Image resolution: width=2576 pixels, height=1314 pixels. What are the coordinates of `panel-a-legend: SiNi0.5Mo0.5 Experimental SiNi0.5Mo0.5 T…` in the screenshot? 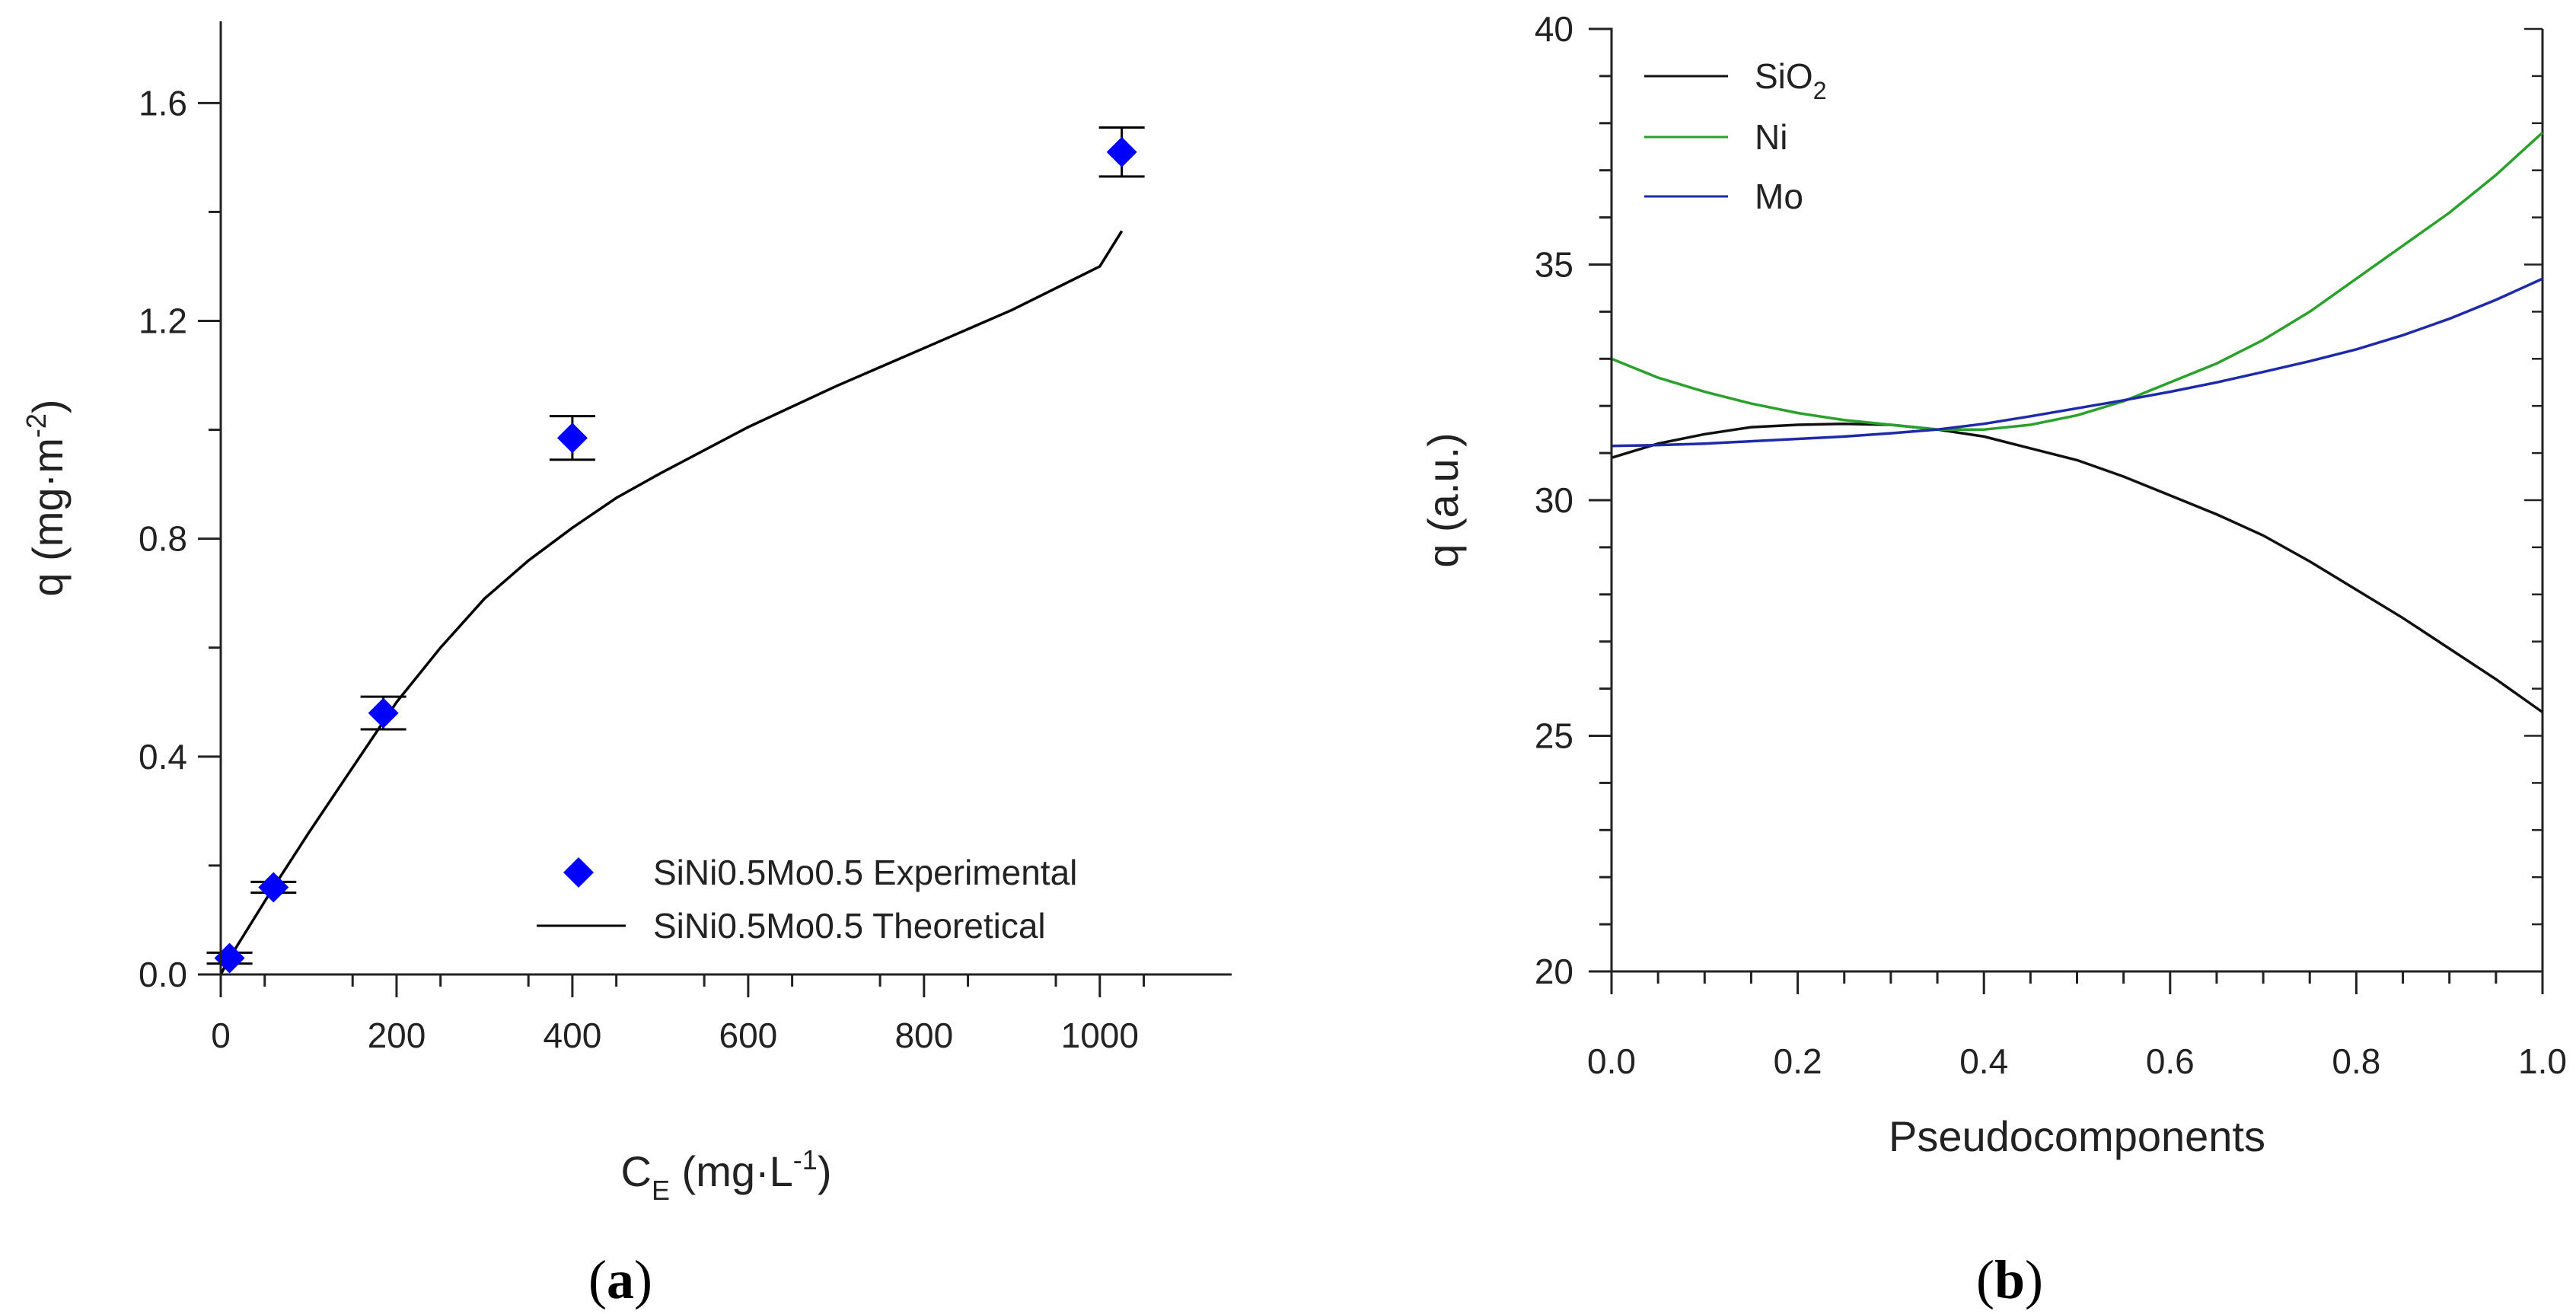 It's located at (807, 900).